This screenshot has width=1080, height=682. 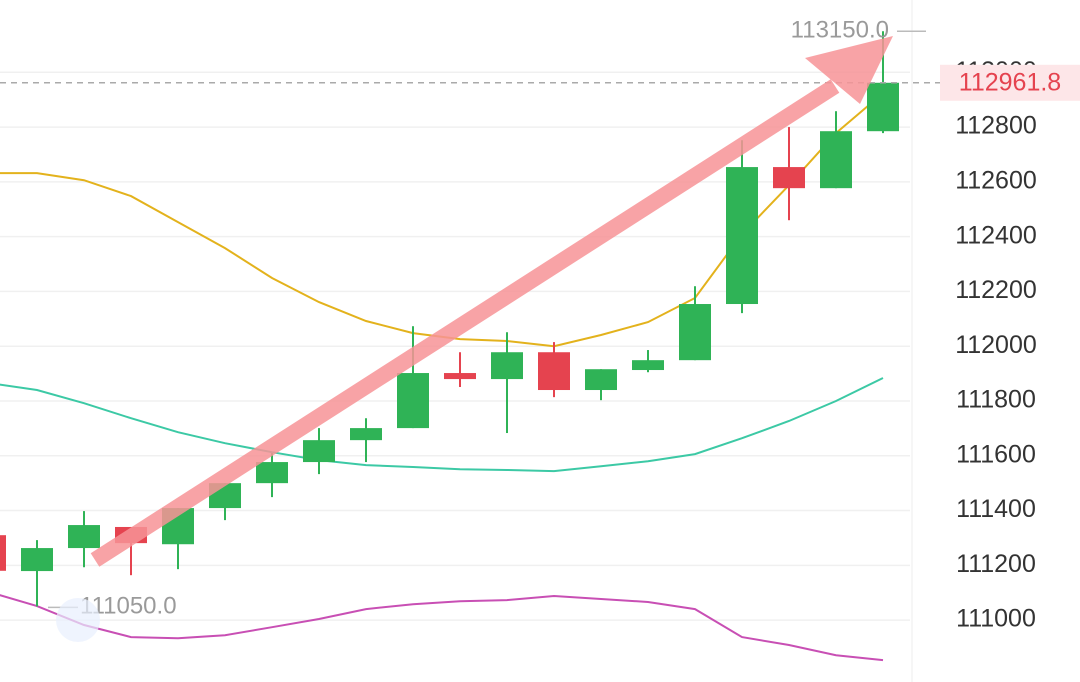 What do you see at coordinates (996, 564) in the screenshot?
I see `y-tick-label: 111200` at bounding box center [996, 564].